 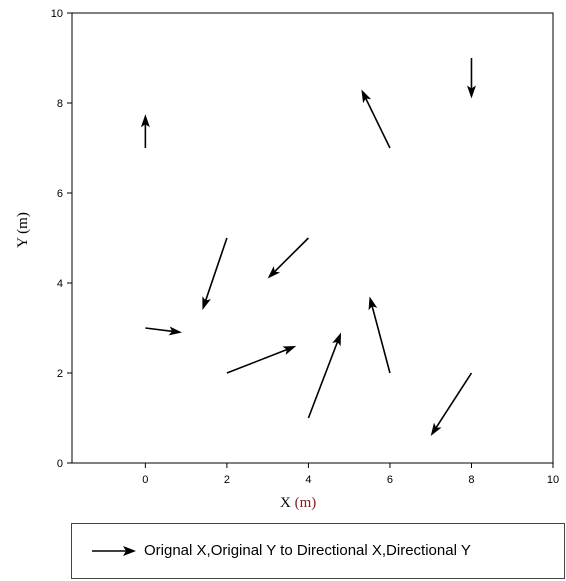 What do you see at coordinates (390, 480) in the screenshot?
I see `x-tick-label: 6` at bounding box center [390, 480].